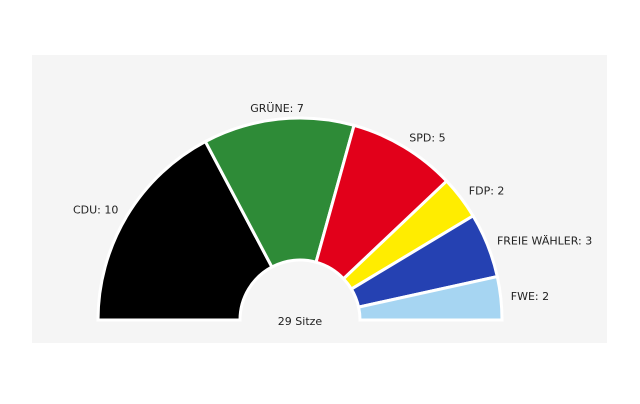 The height and width of the screenshot is (404, 640). What do you see at coordinates (300, 321) in the screenshot?
I see `center-label: 29 Sitze` at bounding box center [300, 321].